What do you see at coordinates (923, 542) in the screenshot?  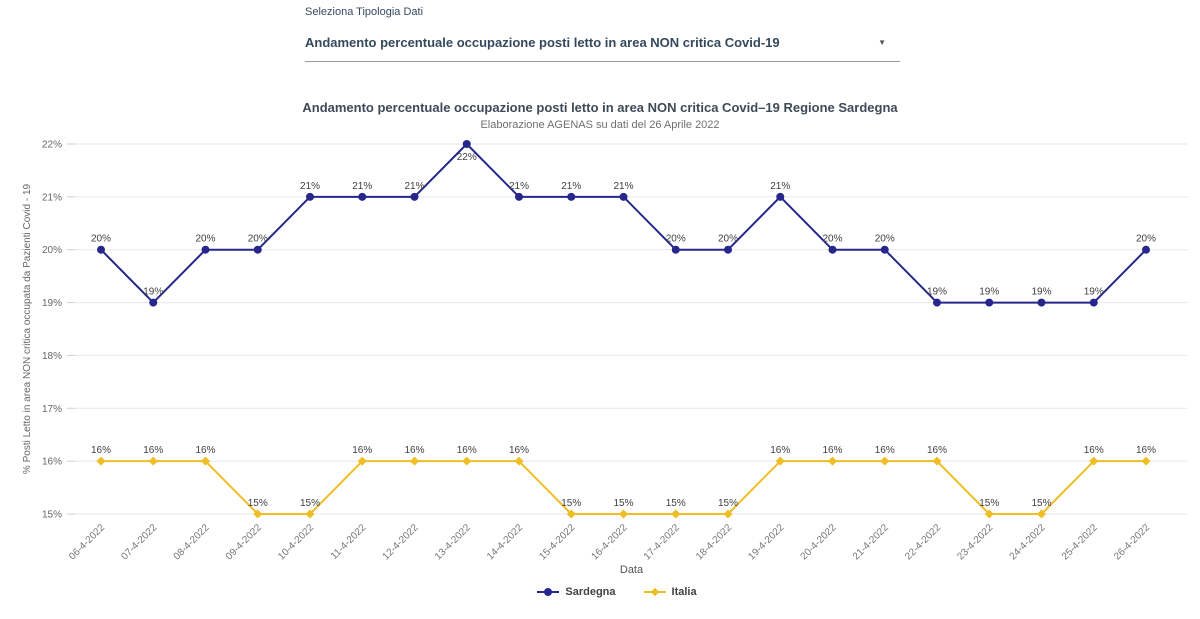 I see `x-tick-label: 22-4-2022` at bounding box center [923, 542].